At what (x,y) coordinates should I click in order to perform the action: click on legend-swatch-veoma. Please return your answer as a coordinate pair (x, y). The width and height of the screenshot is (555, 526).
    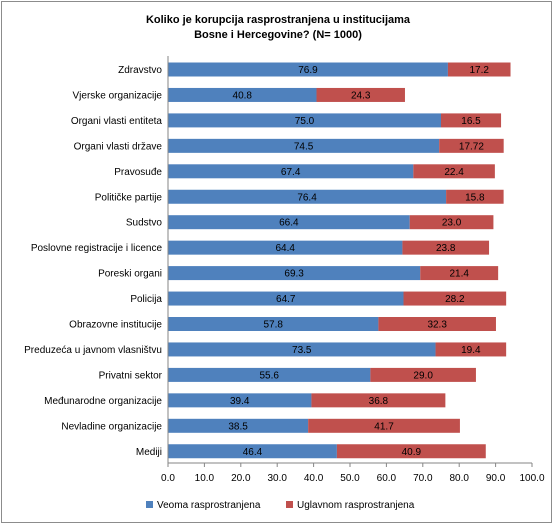
    Looking at the image, I should click on (149, 504).